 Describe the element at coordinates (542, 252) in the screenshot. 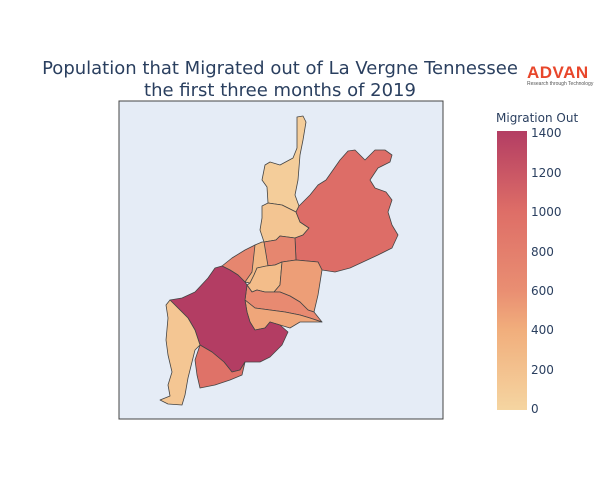

I see `colorbar-tick-800: 800` at that location.